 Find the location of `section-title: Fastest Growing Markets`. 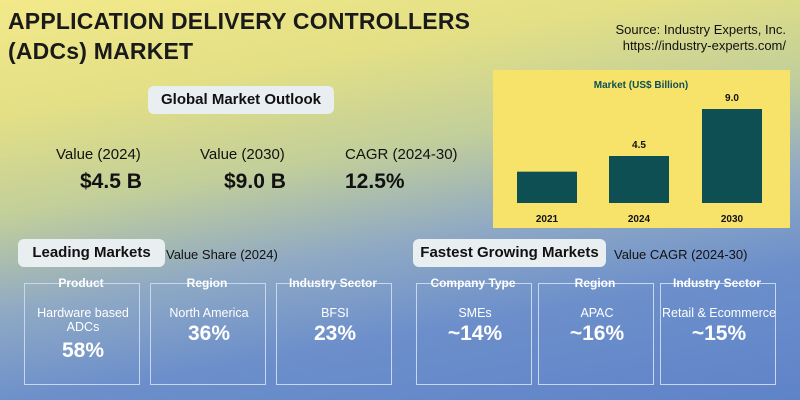

section-title: Fastest Growing Markets is located at coordinates (509, 253).